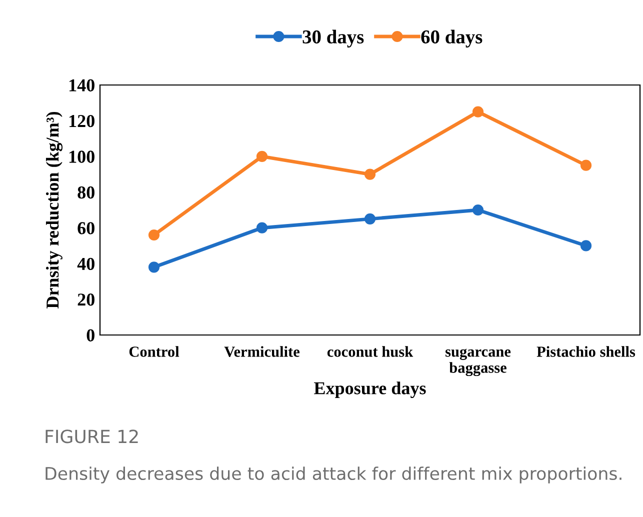 The width and height of the screenshot is (643, 517). What do you see at coordinates (85, 264) in the screenshot?
I see `y-tick-label: 40` at bounding box center [85, 264].